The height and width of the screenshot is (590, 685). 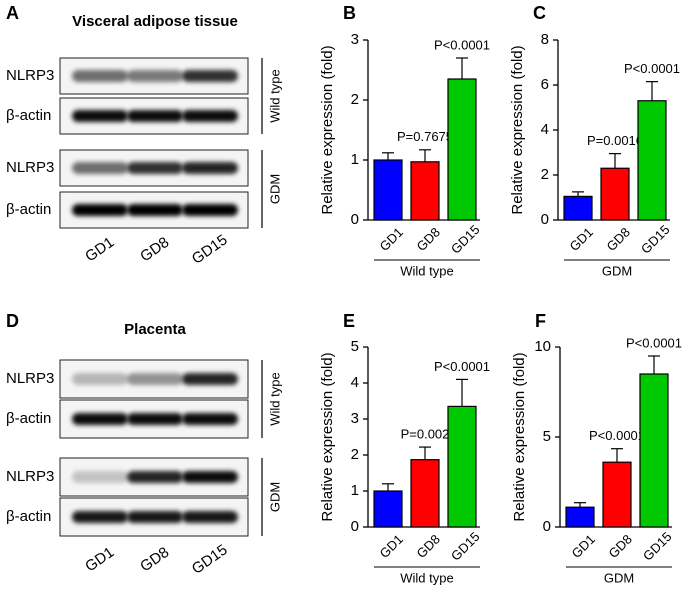 What do you see at coordinates (155, 329) in the screenshot?
I see `blot-title: Placenta` at bounding box center [155, 329].